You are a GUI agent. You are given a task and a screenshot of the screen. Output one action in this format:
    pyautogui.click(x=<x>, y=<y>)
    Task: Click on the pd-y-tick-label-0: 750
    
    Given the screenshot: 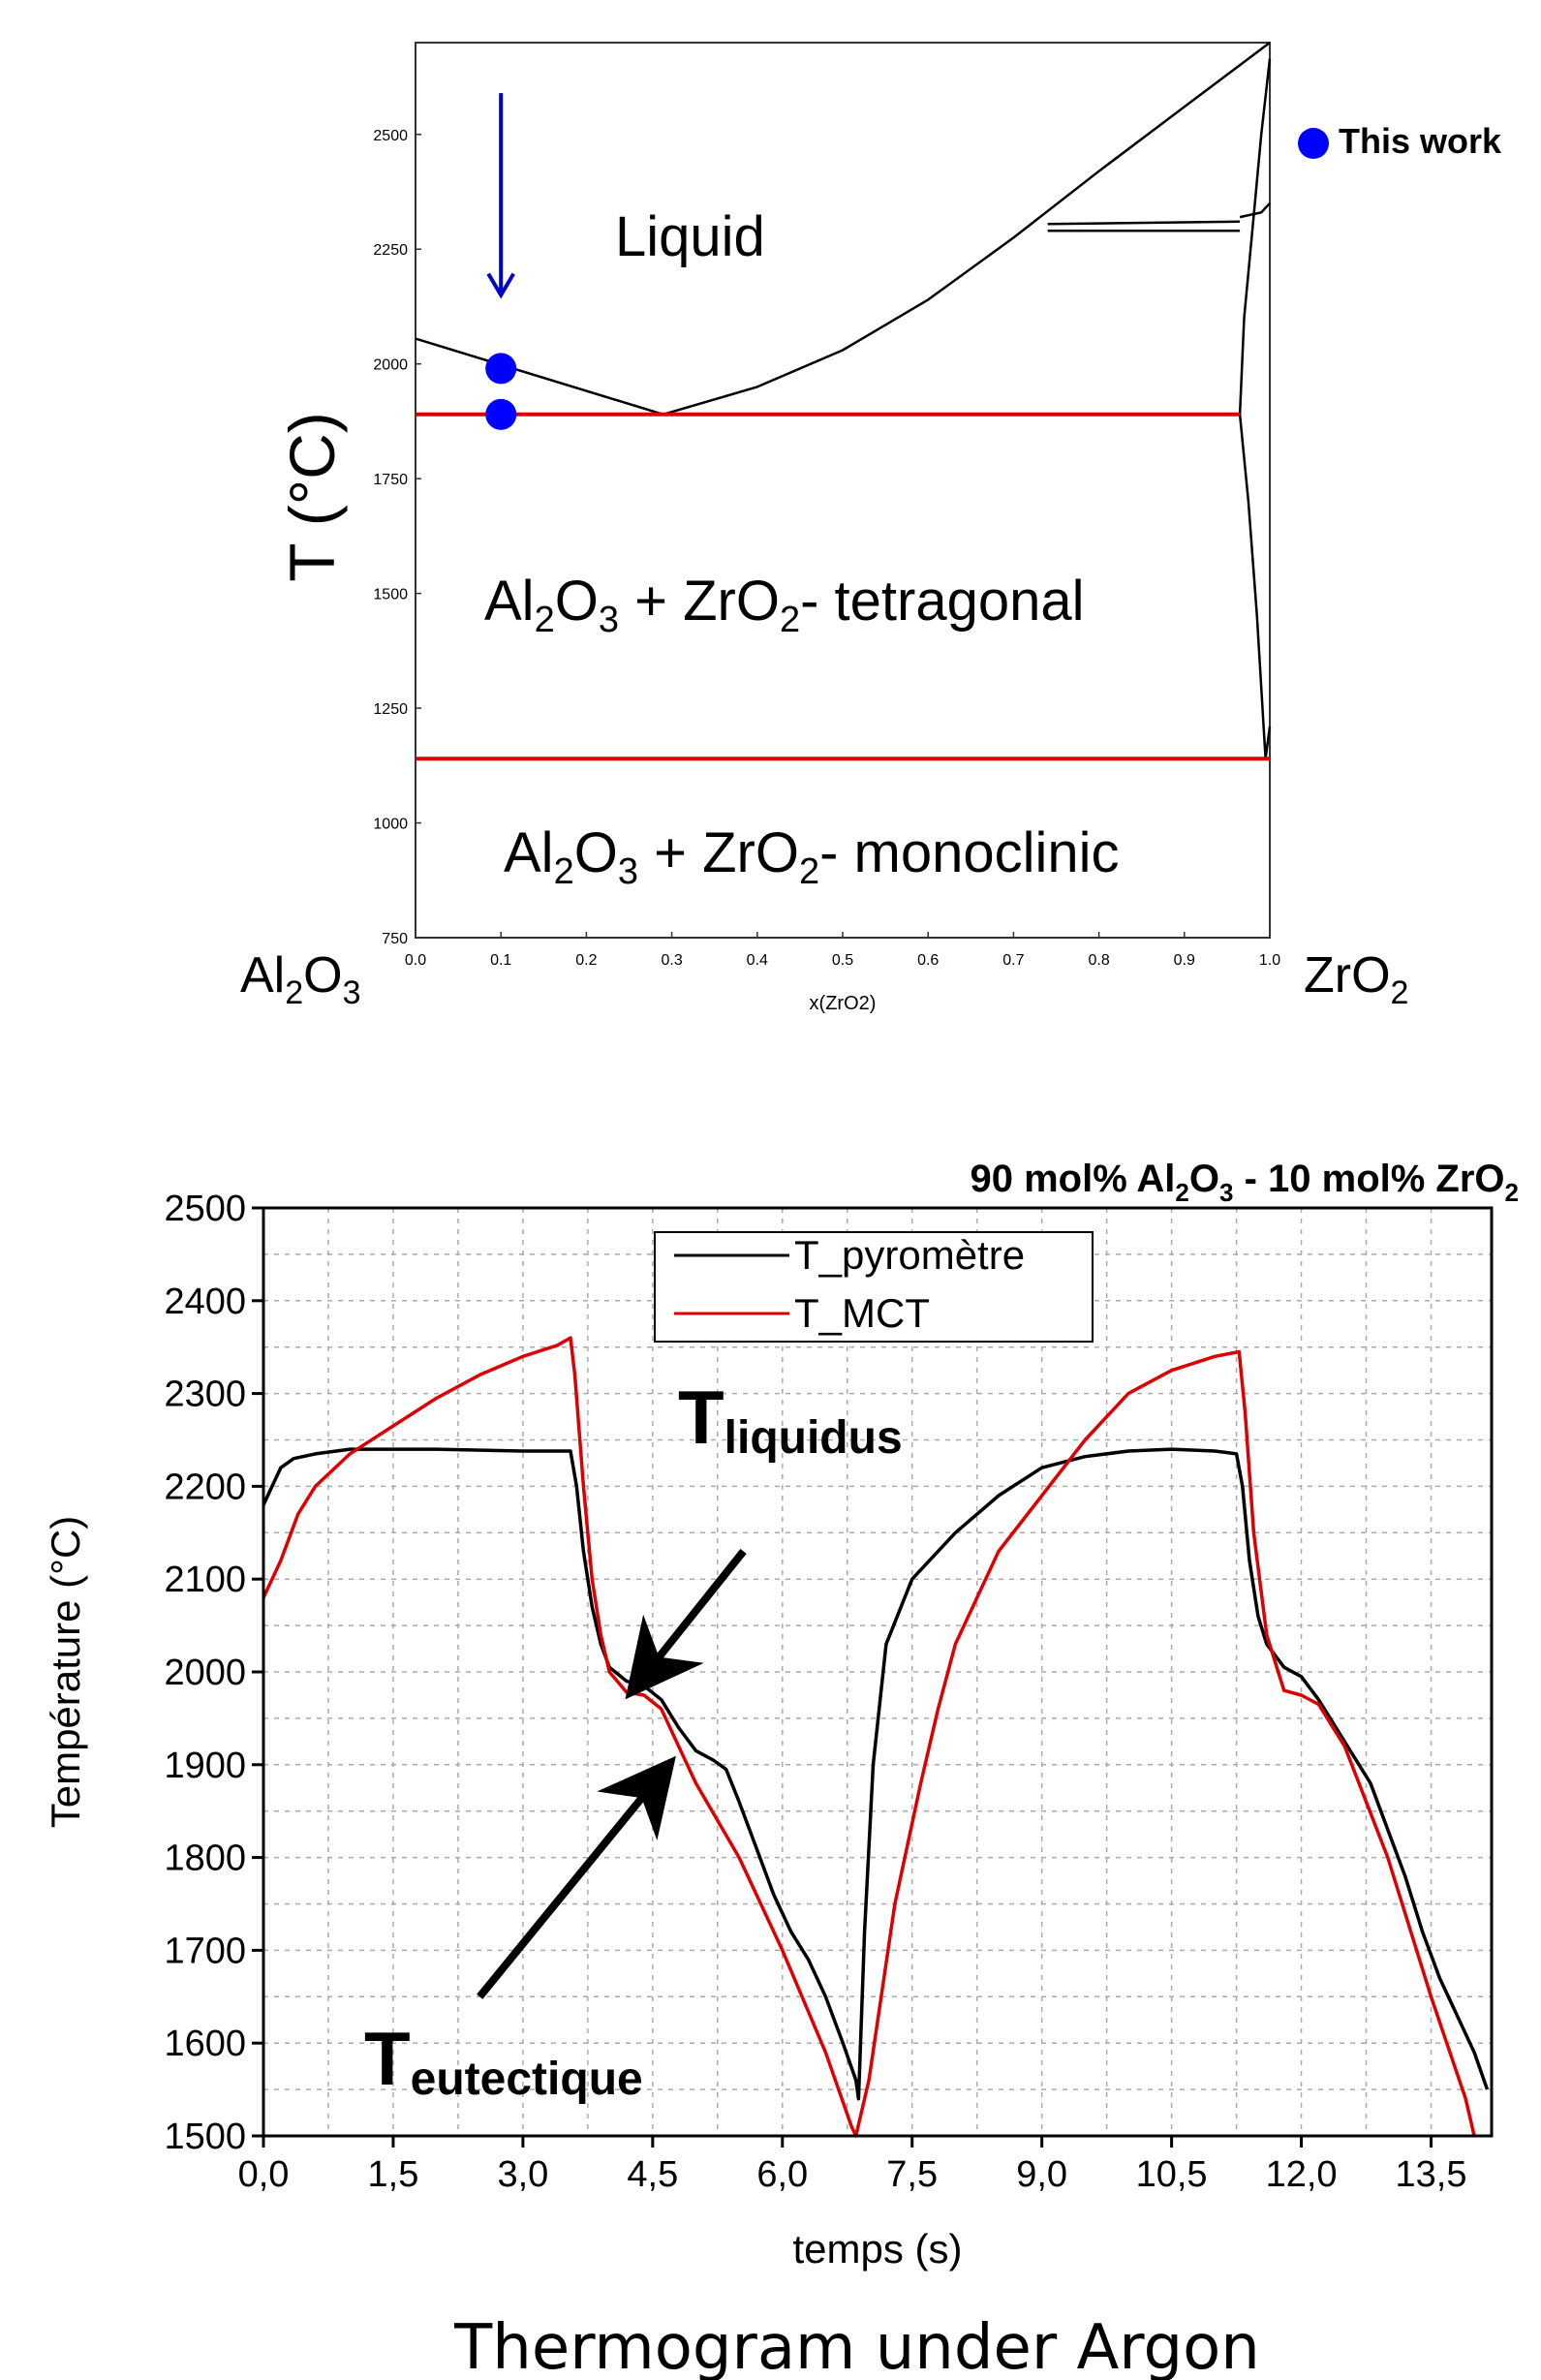 What is the action you would take?
    pyautogui.click(x=395, y=939)
    